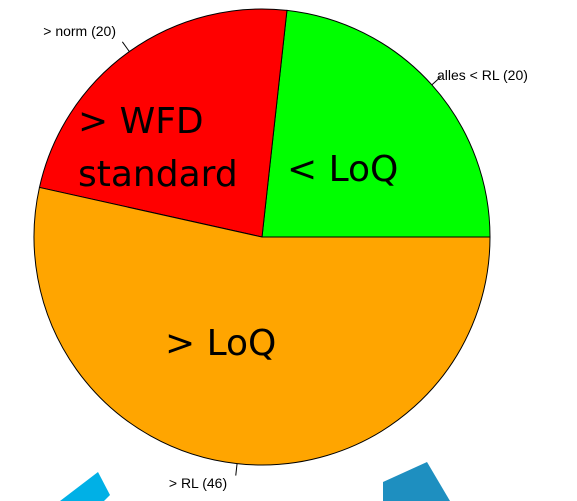 This screenshot has width=577, height=501. I want to click on slice-label-norm: > norm (20), so click(79, 31).